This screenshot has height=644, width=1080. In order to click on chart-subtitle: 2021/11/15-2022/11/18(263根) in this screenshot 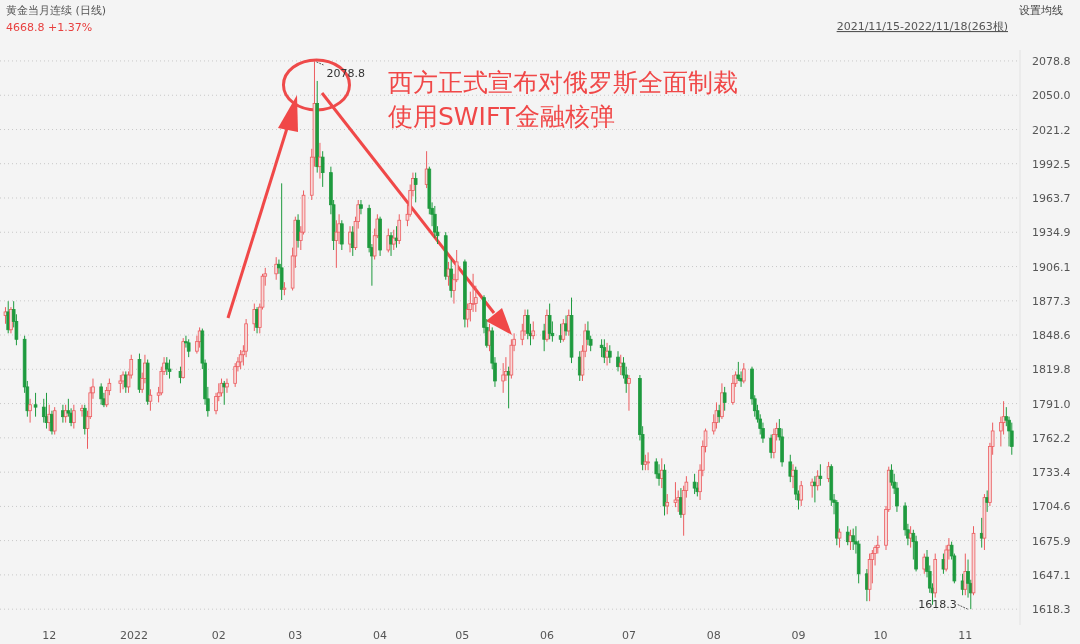, I will do `click(922, 26)`.